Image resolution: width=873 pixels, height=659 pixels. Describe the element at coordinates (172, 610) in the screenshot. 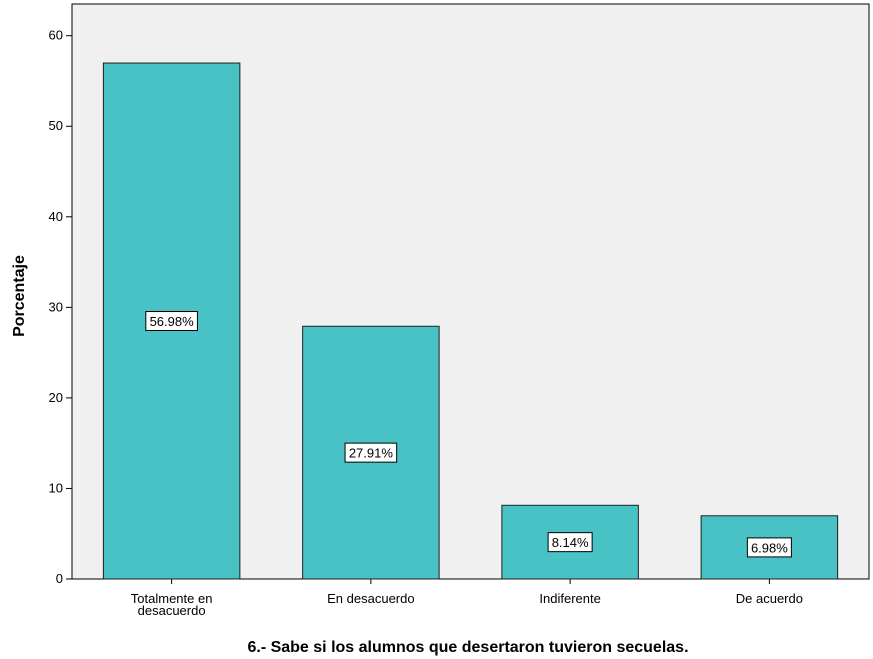

I see `x-category-label: desacuerdo` at that location.